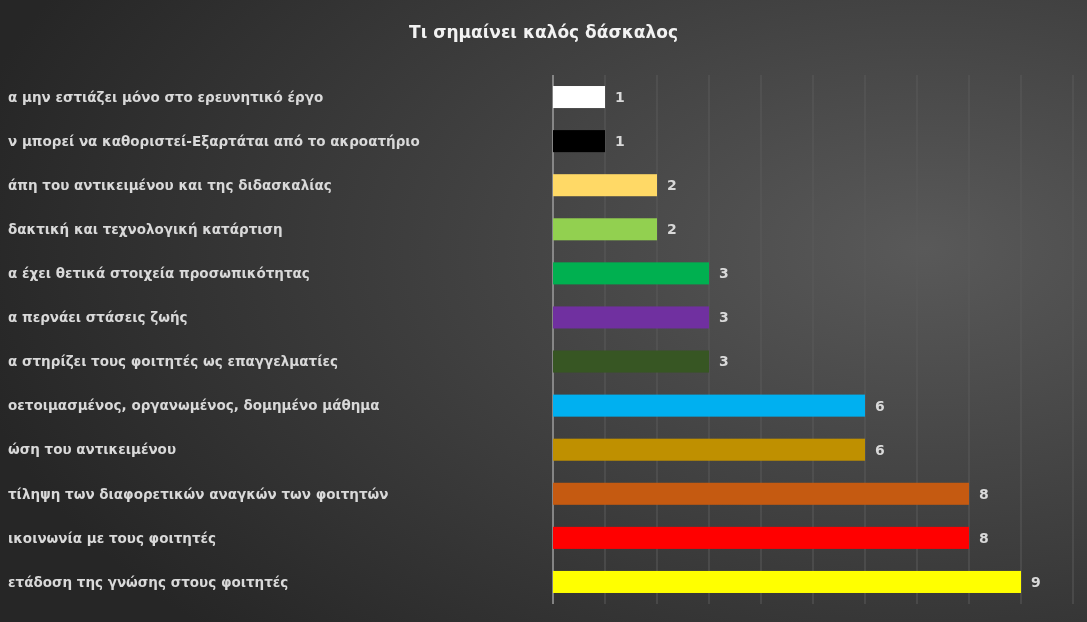  Describe the element at coordinates (159, 273) in the screenshot. I see `y-tick-label: α έχει θετικά στοιχεία προσωπικότητας` at that location.